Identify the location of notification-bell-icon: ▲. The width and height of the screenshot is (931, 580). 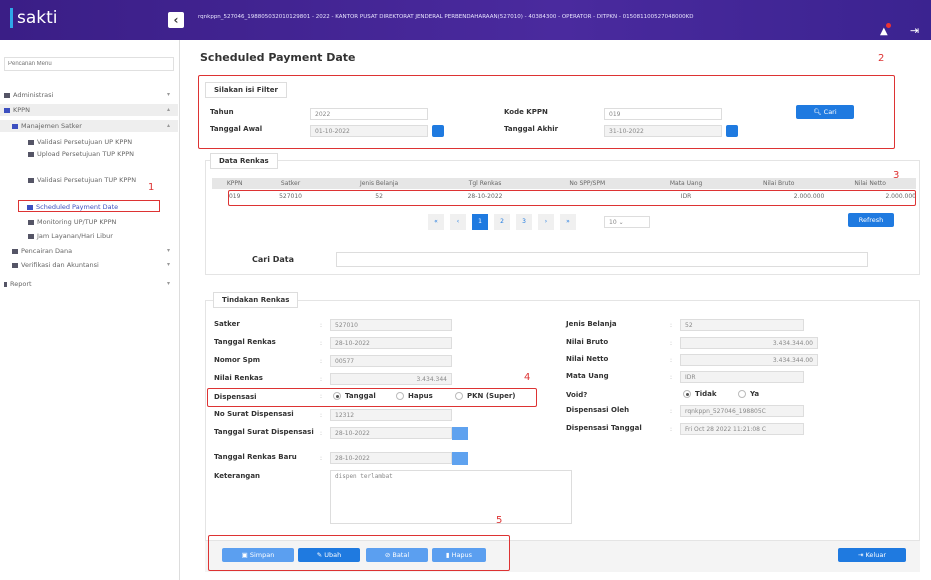
(885, 30).